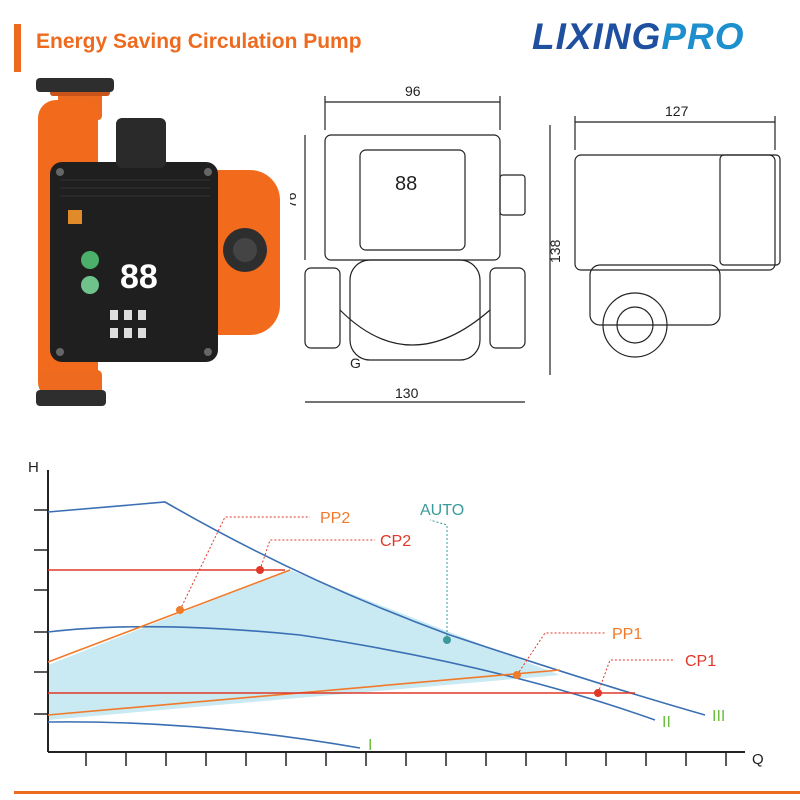  What do you see at coordinates (598, 693) in the screenshot?
I see `point-CP1` at bounding box center [598, 693].